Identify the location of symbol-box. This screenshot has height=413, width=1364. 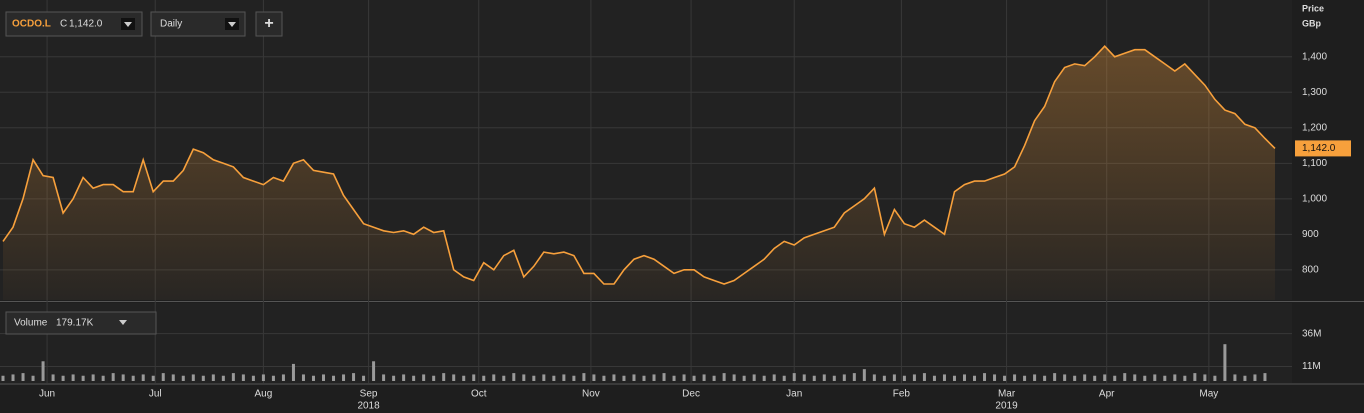
(74, 24).